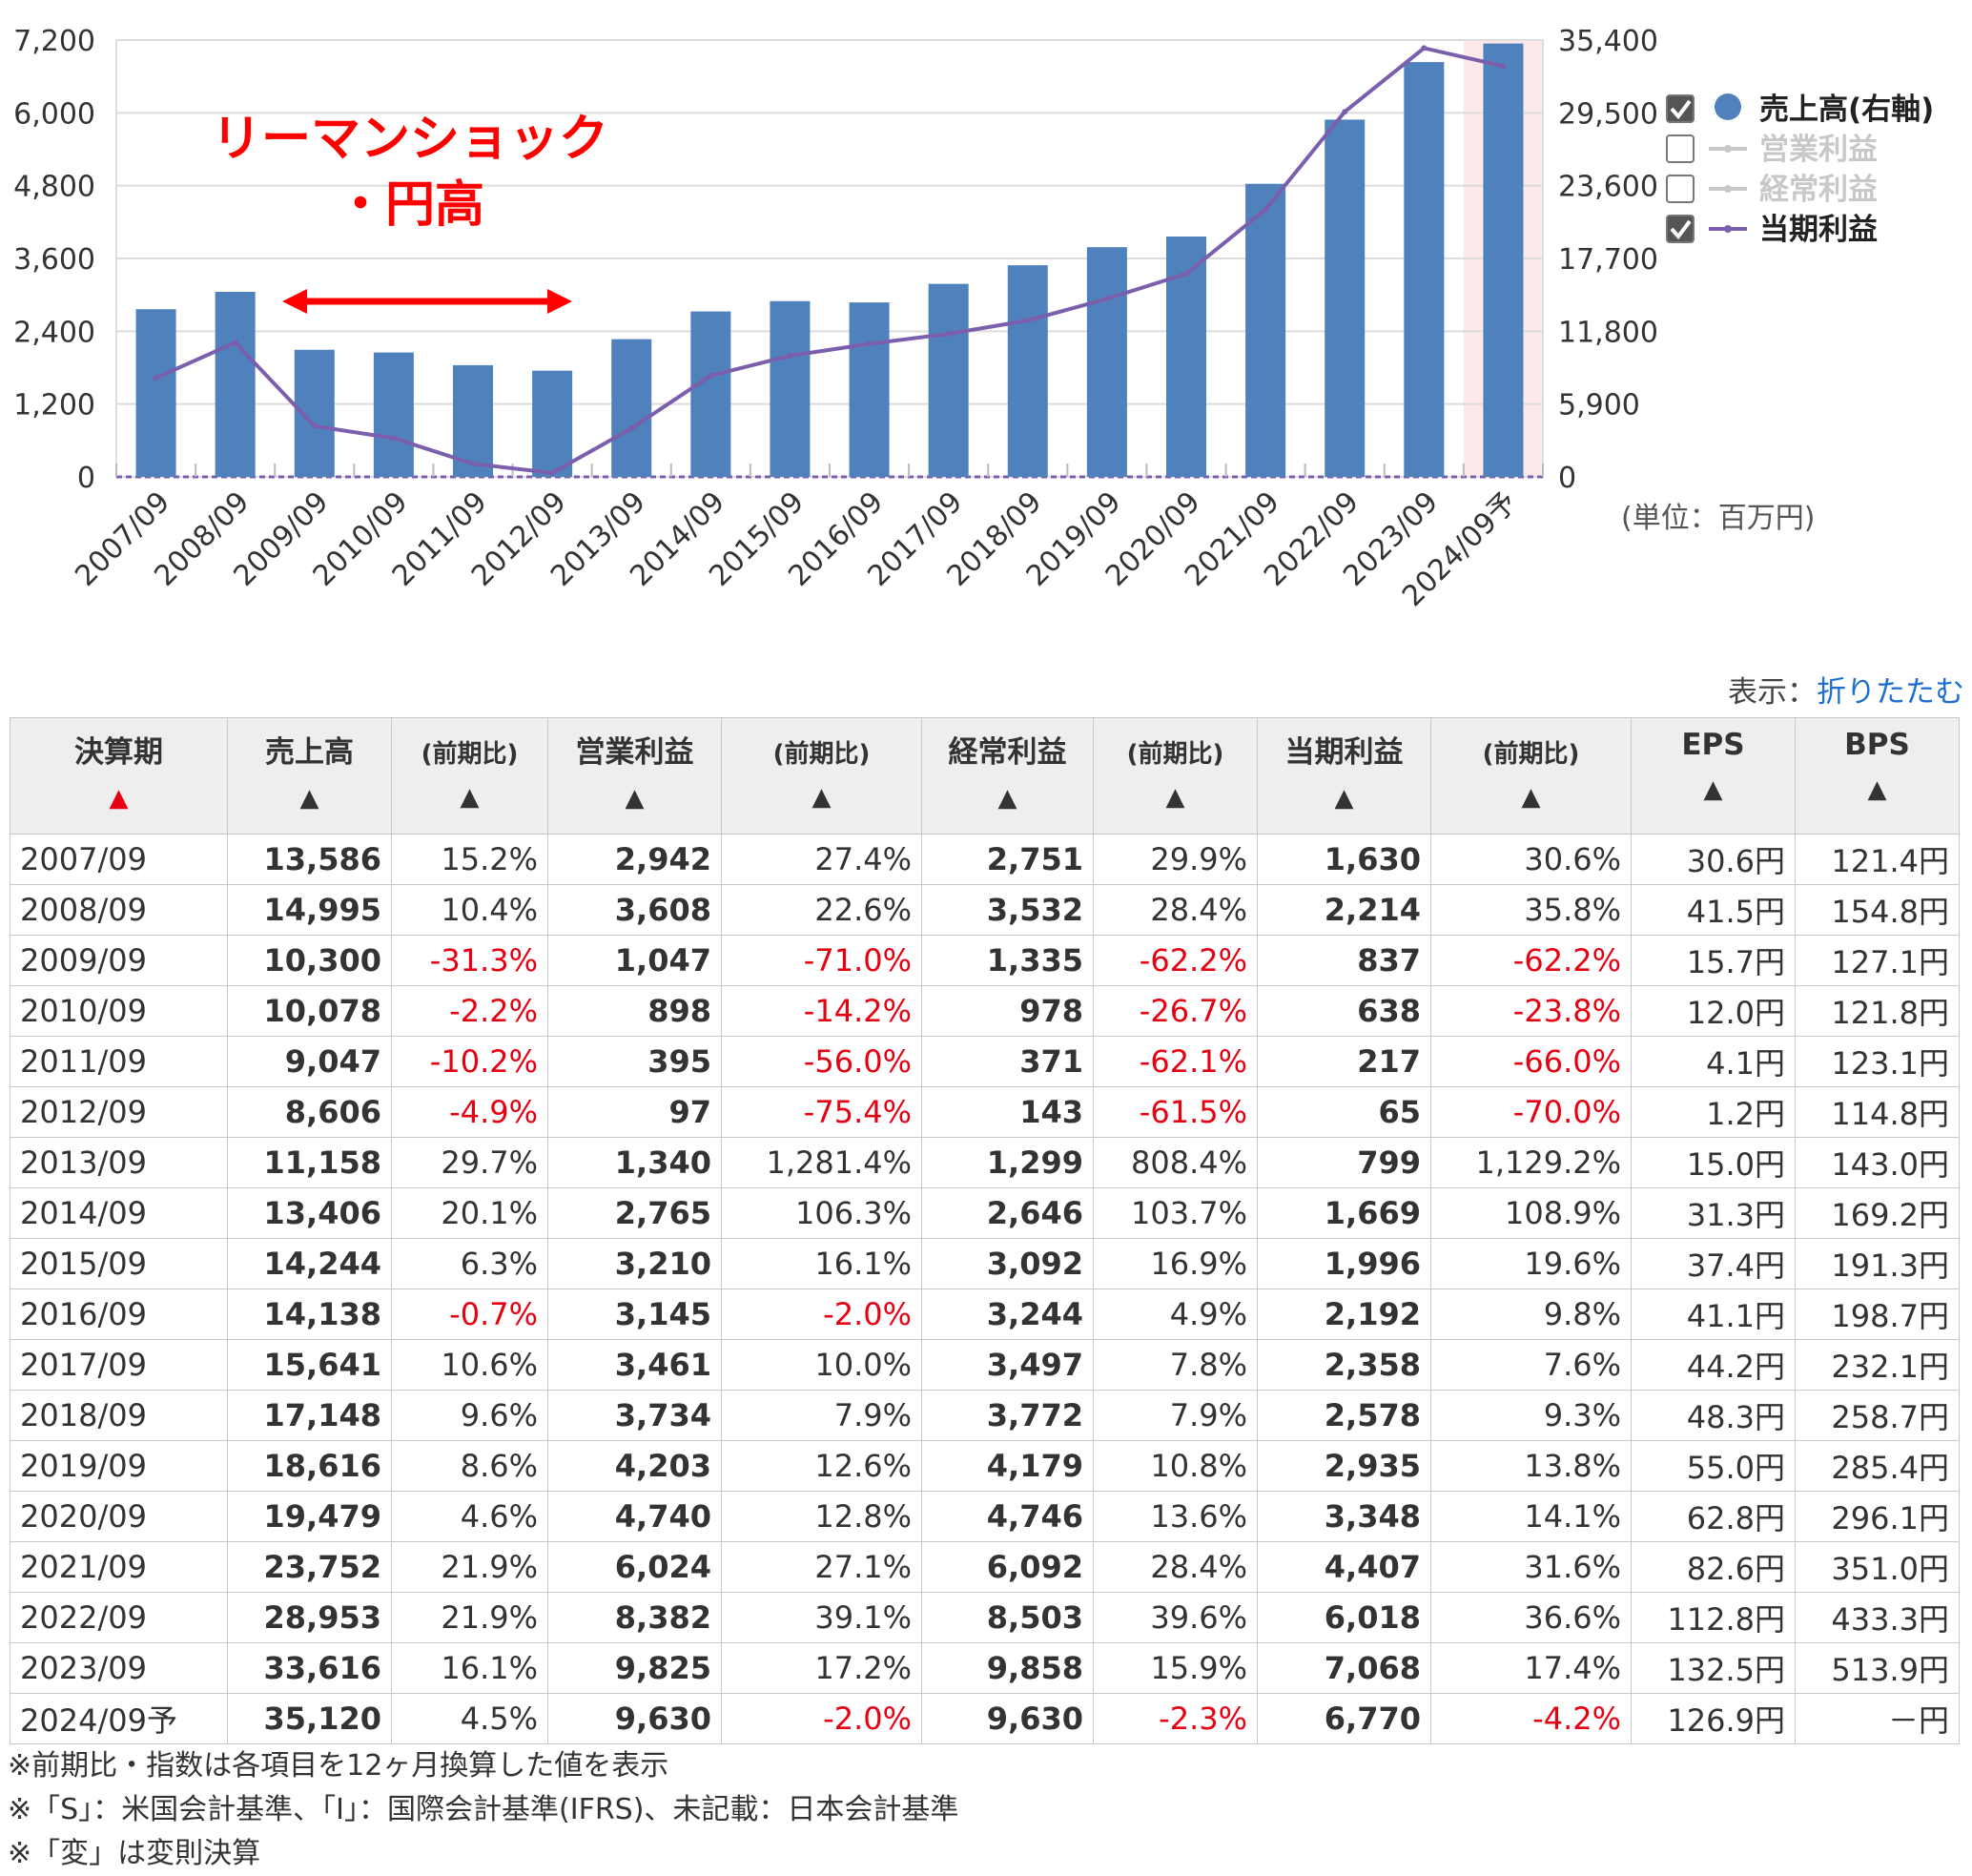 The width and height of the screenshot is (1972, 1876). What do you see at coordinates (1800, 110) in the screenshot?
I see `legend-item: 売上高(右軸)` at bounding box center [1800, 110].